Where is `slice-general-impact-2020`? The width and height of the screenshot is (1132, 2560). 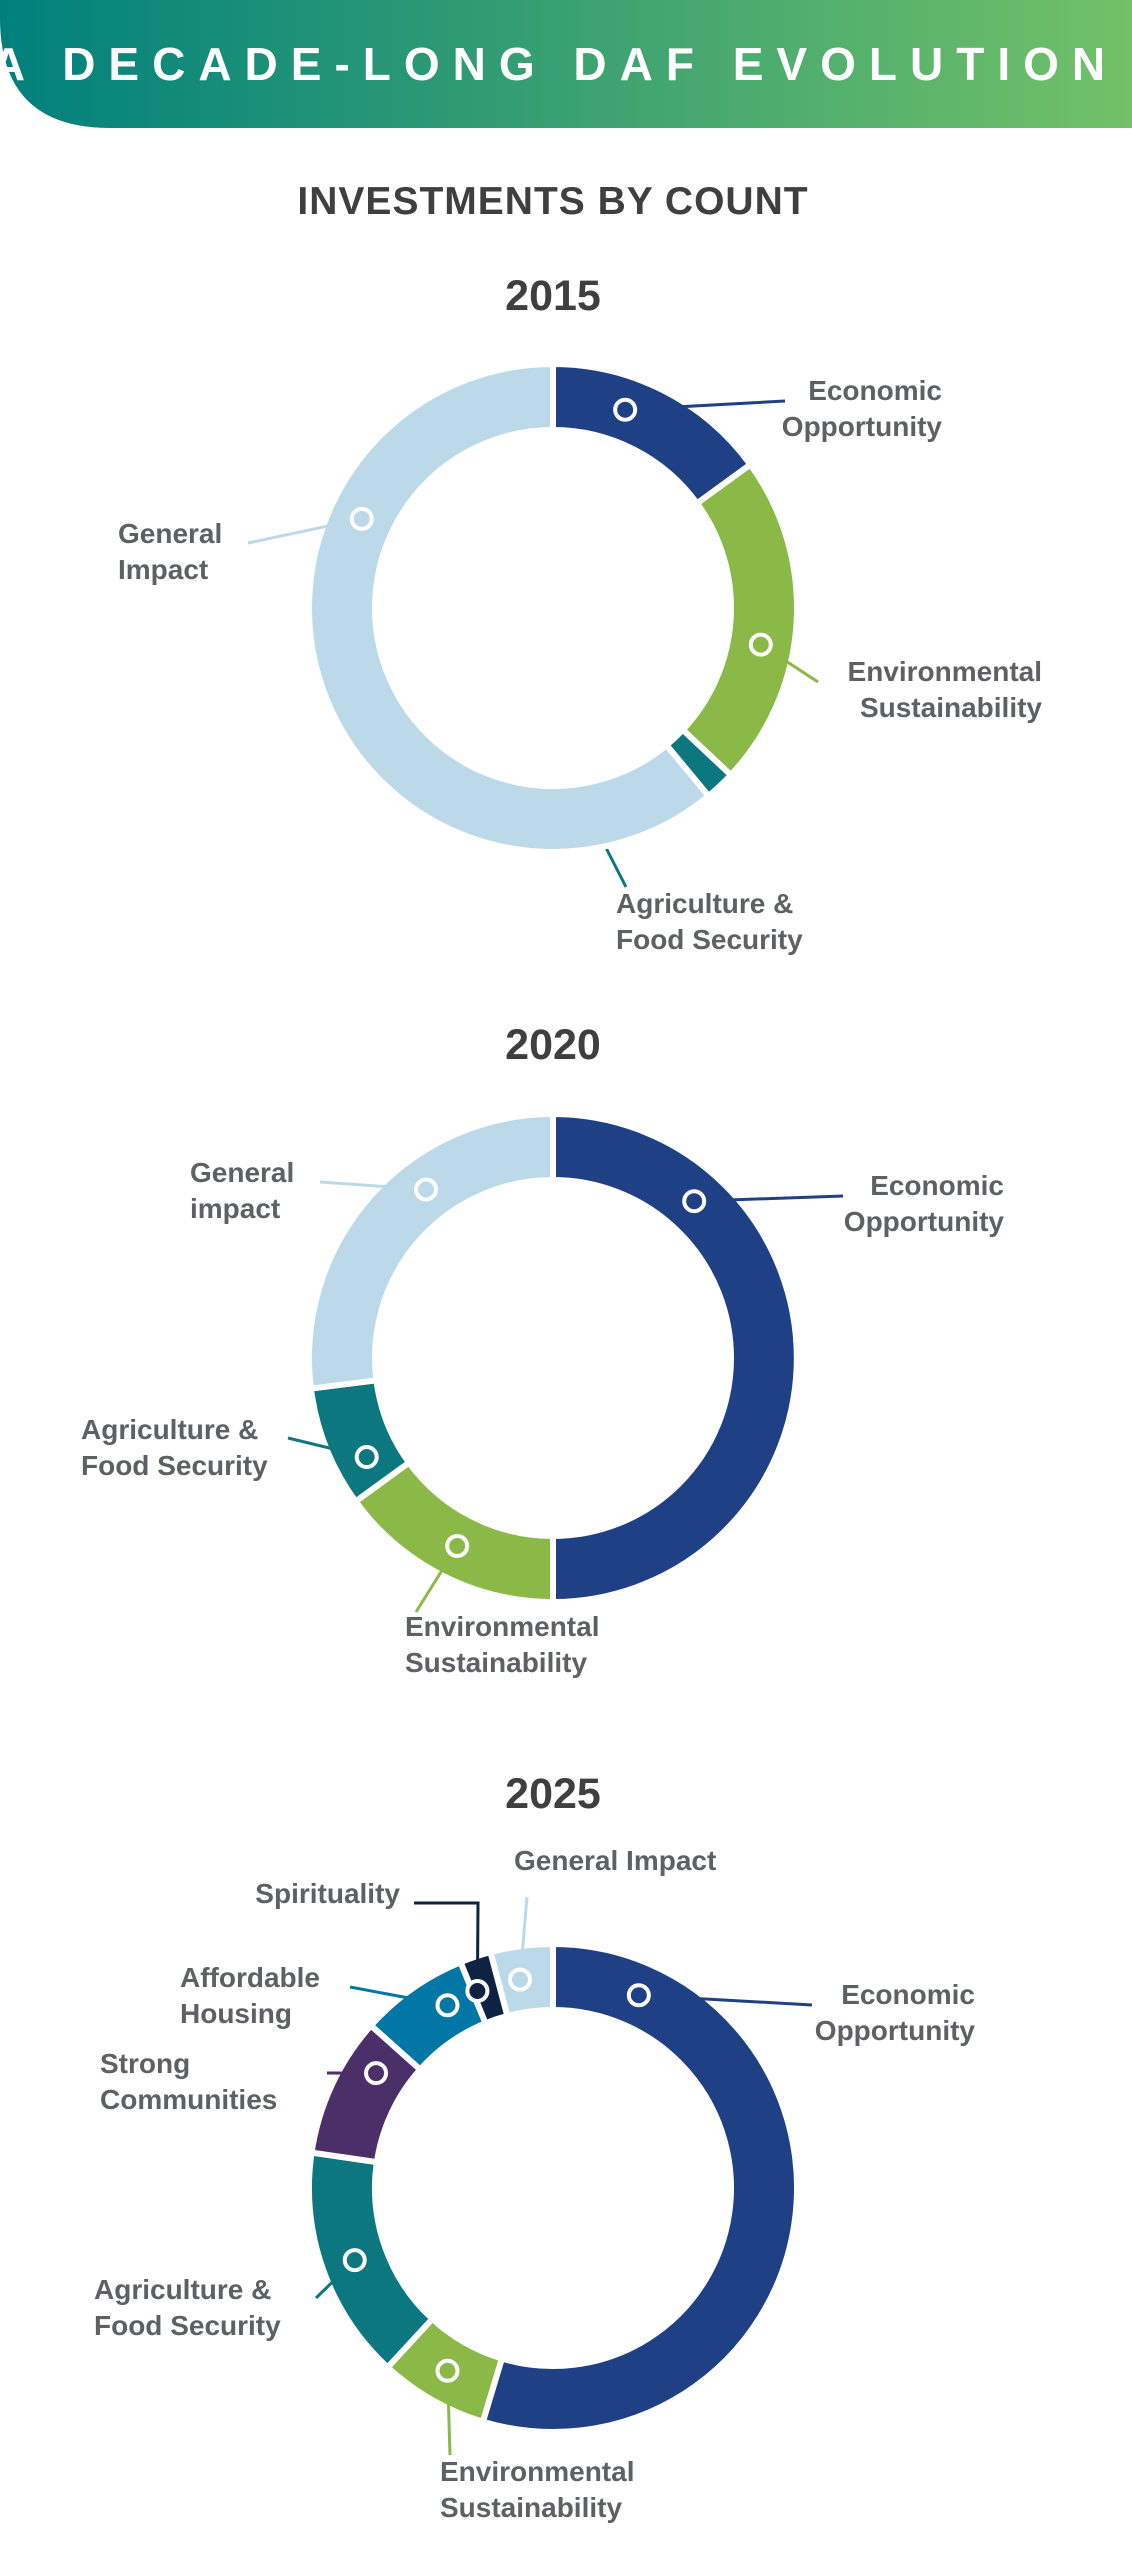 slice-general-impact-2020 is located at coordinates (431, 1251).